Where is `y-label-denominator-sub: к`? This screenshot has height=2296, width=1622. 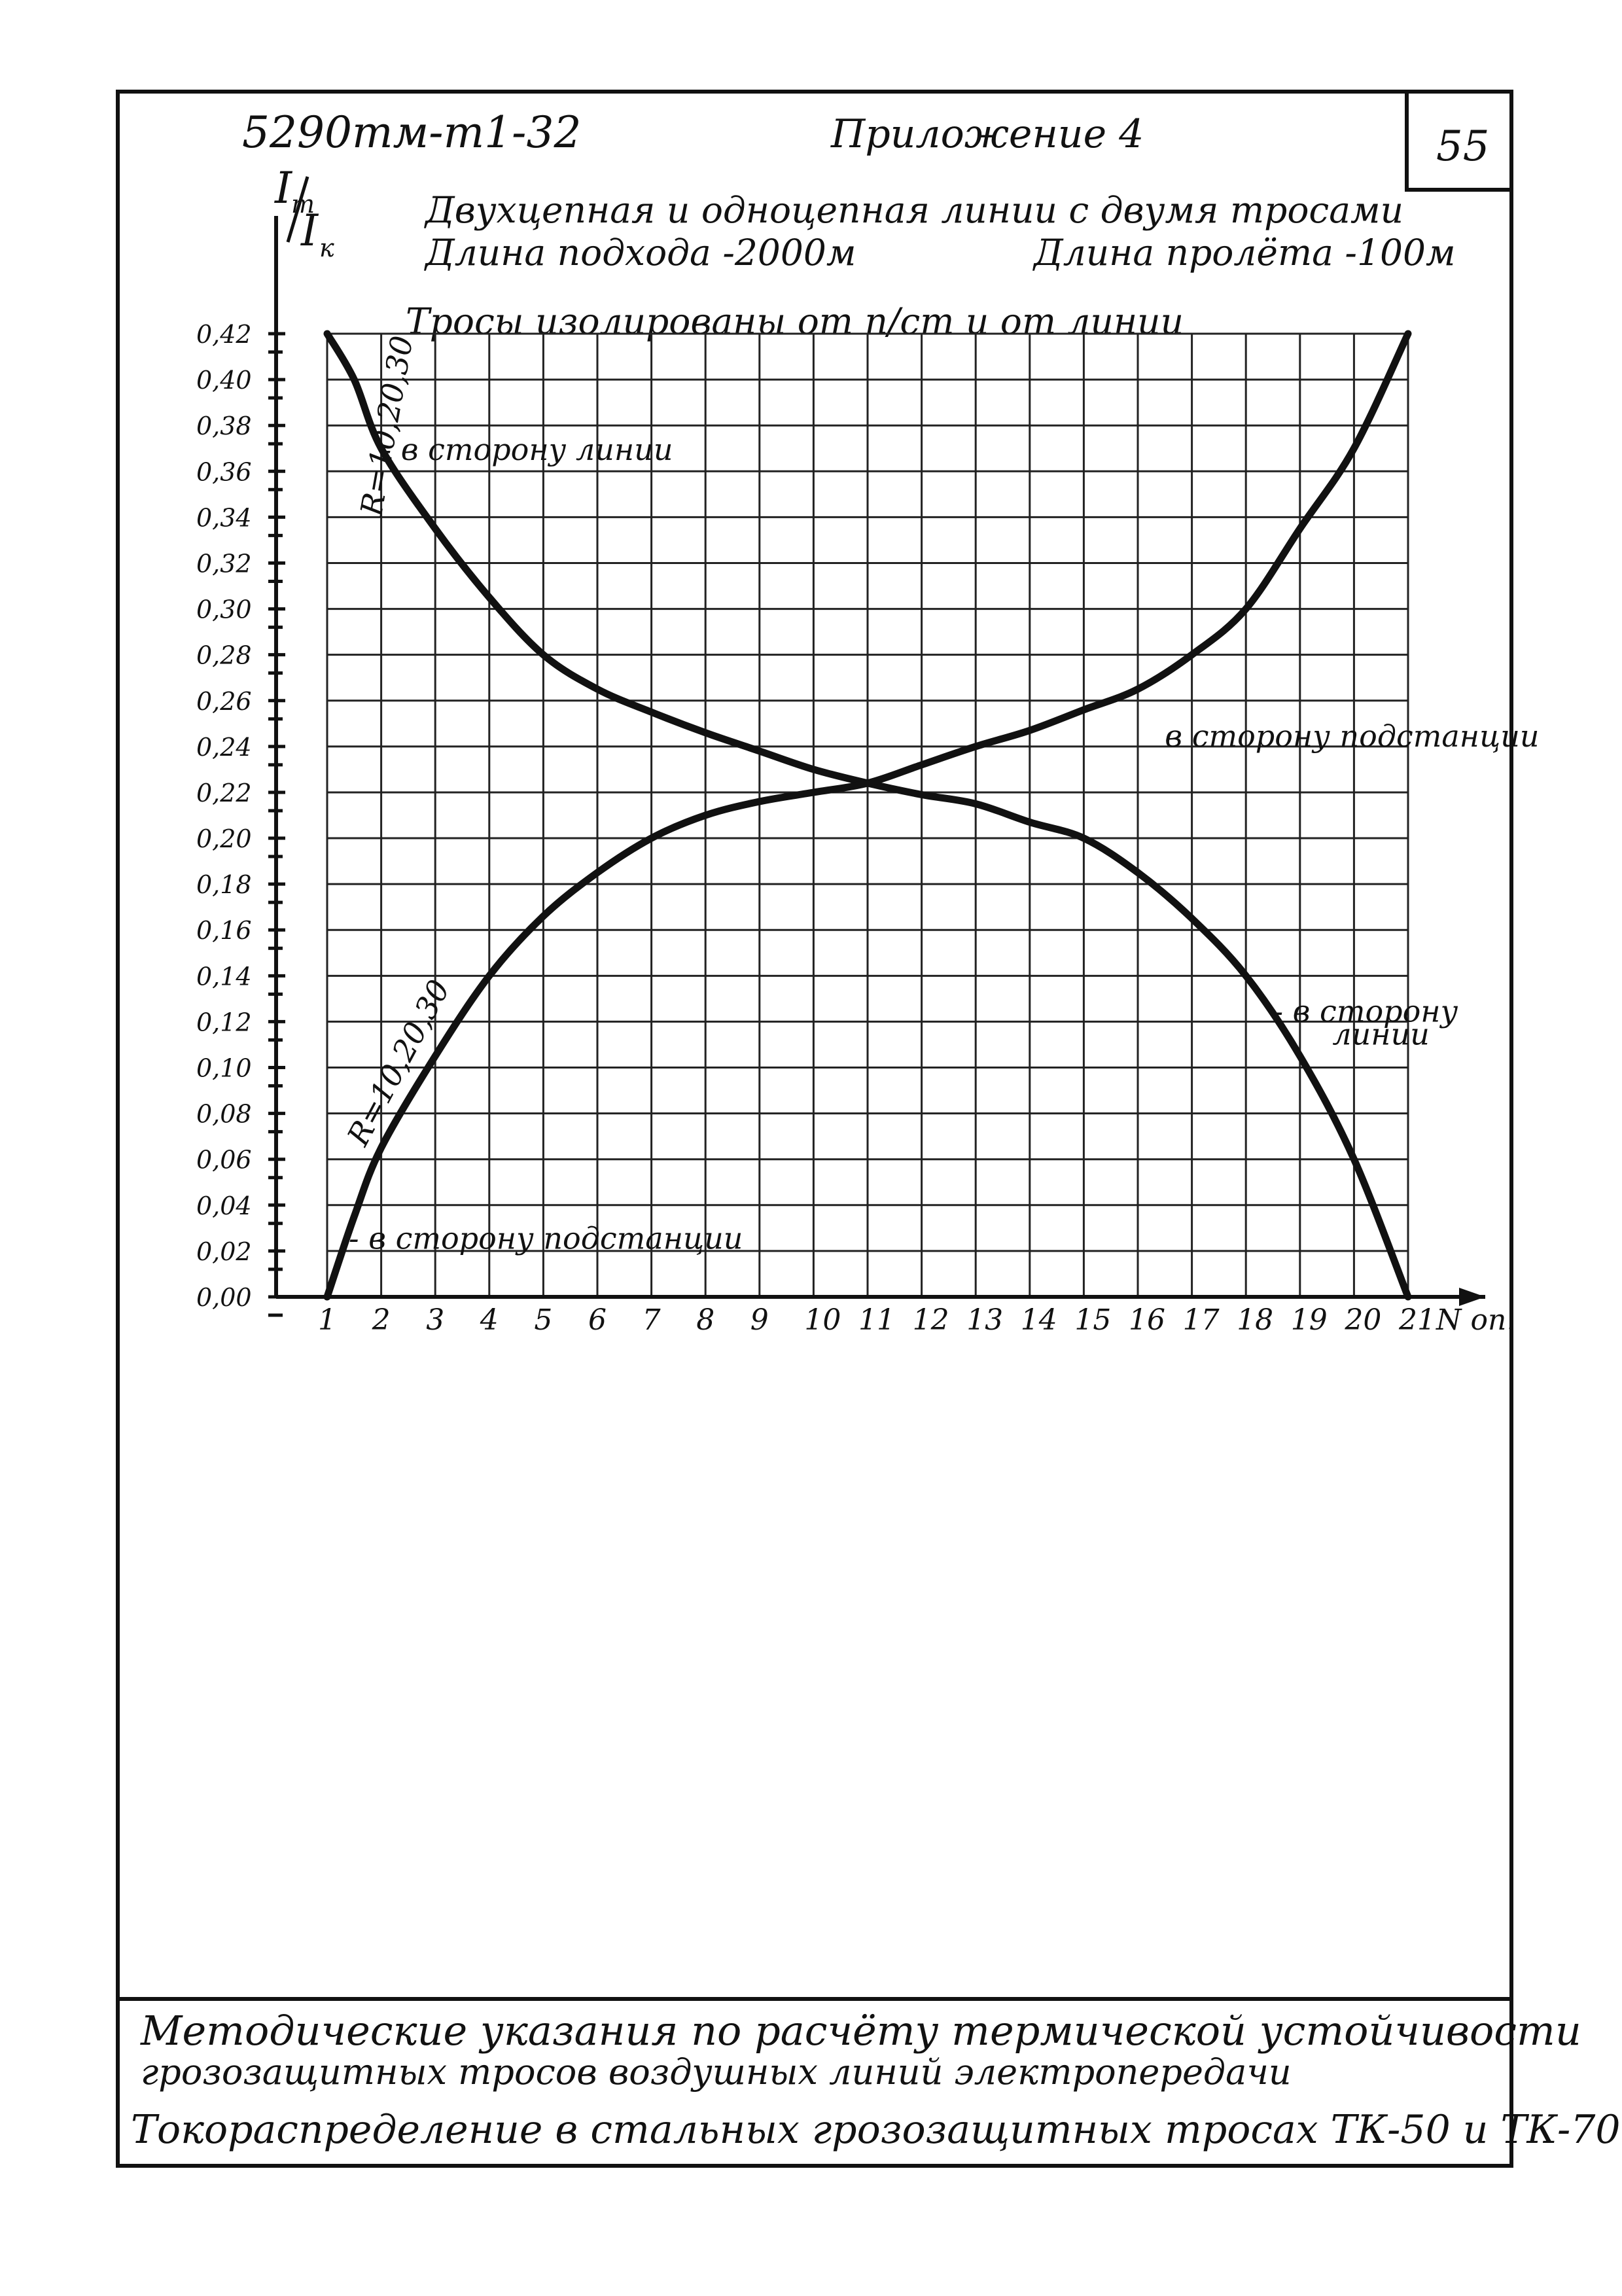 y-label-denominator-sub: к is located at coordinates (326, 248).